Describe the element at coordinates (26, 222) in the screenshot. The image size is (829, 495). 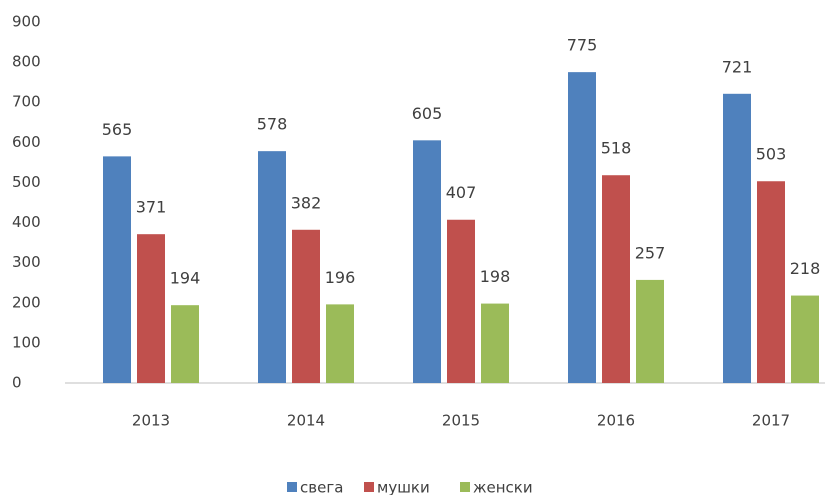
I see `y-tick-label: 400` at that location.